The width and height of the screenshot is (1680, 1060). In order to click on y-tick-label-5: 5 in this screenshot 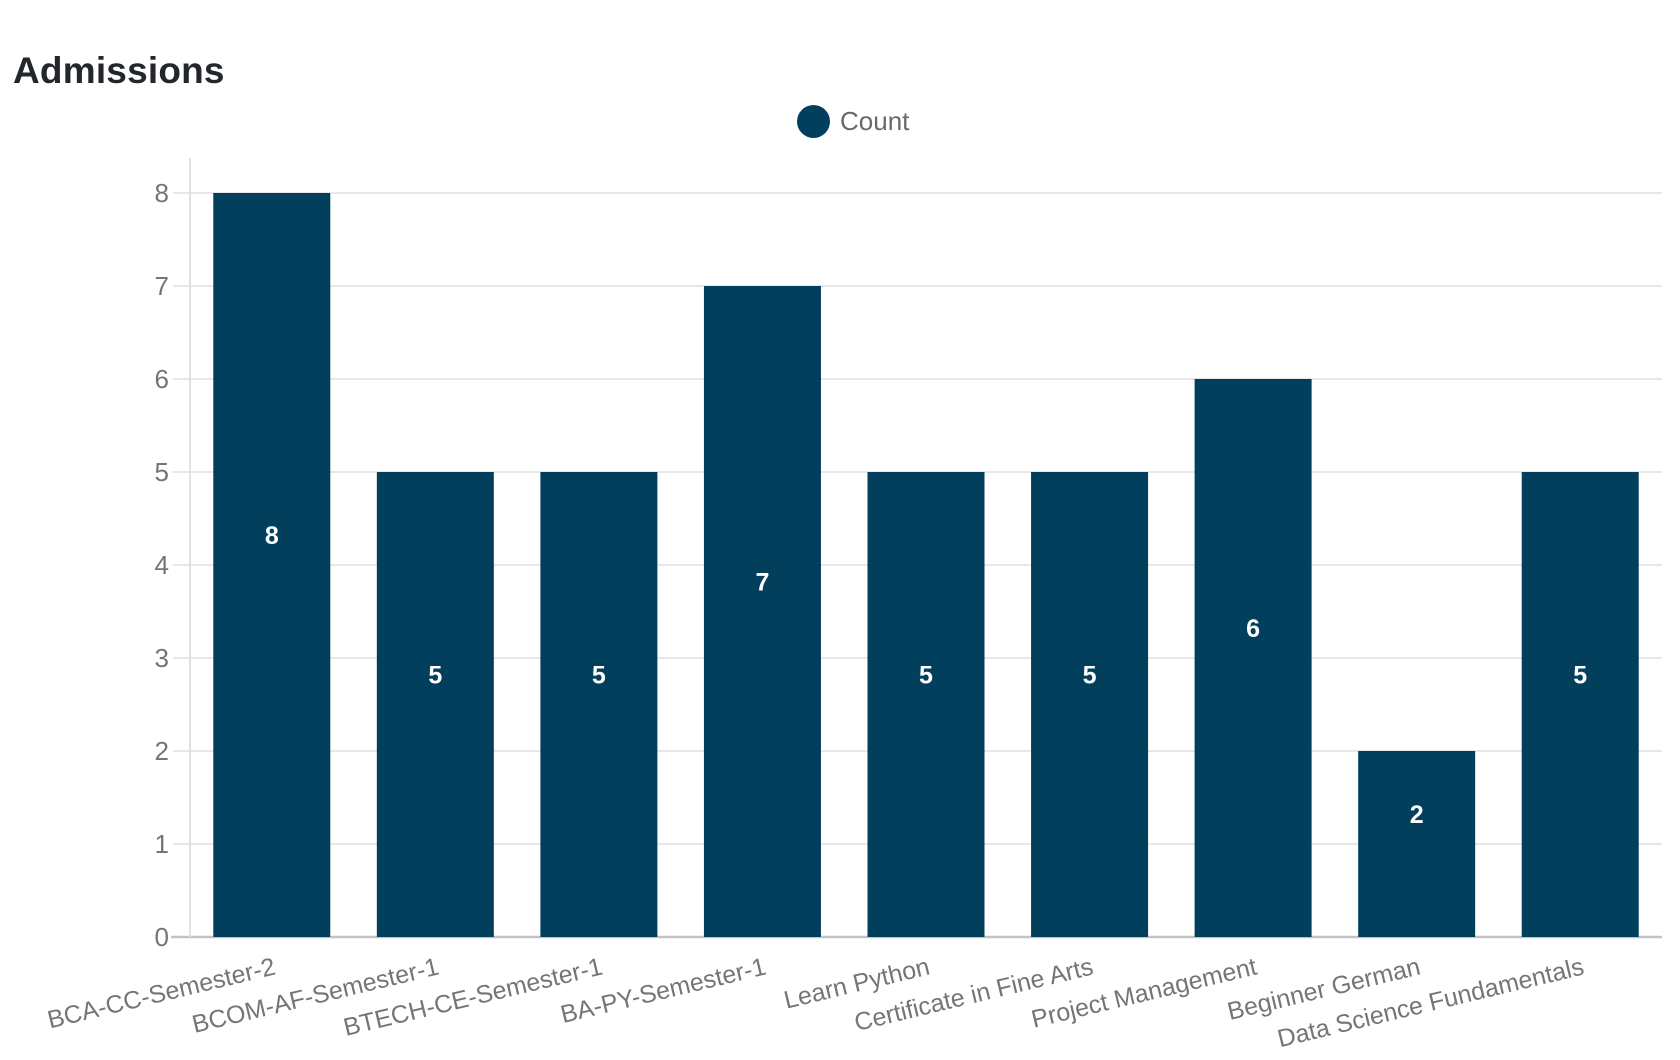, I will do `click(162, 472)`.